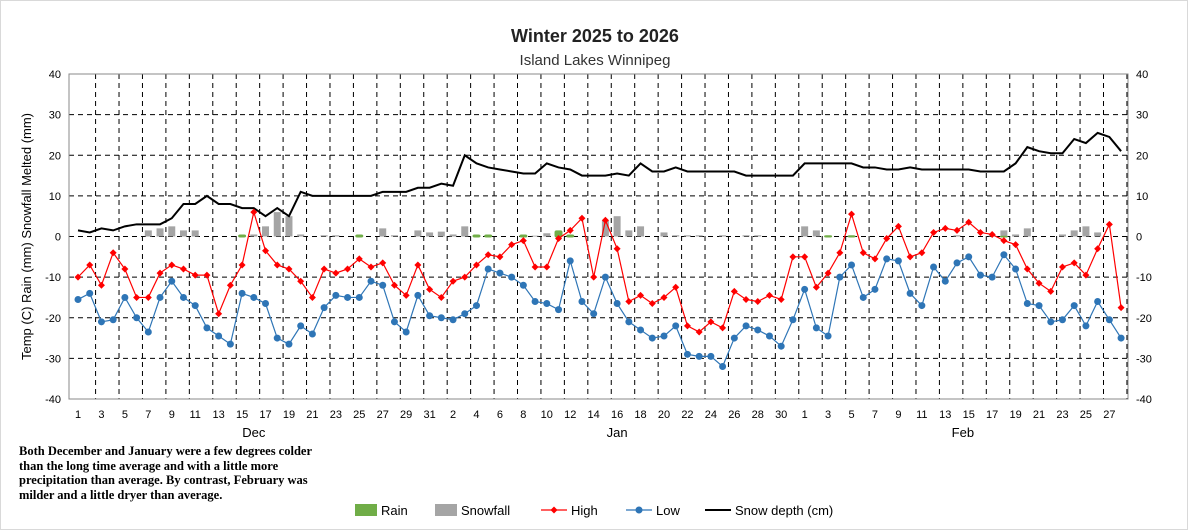  What do you see at coordinates (53, 319) in the screenshot?
I see `y-tick-left: -20` at bounding box center [53, 319].